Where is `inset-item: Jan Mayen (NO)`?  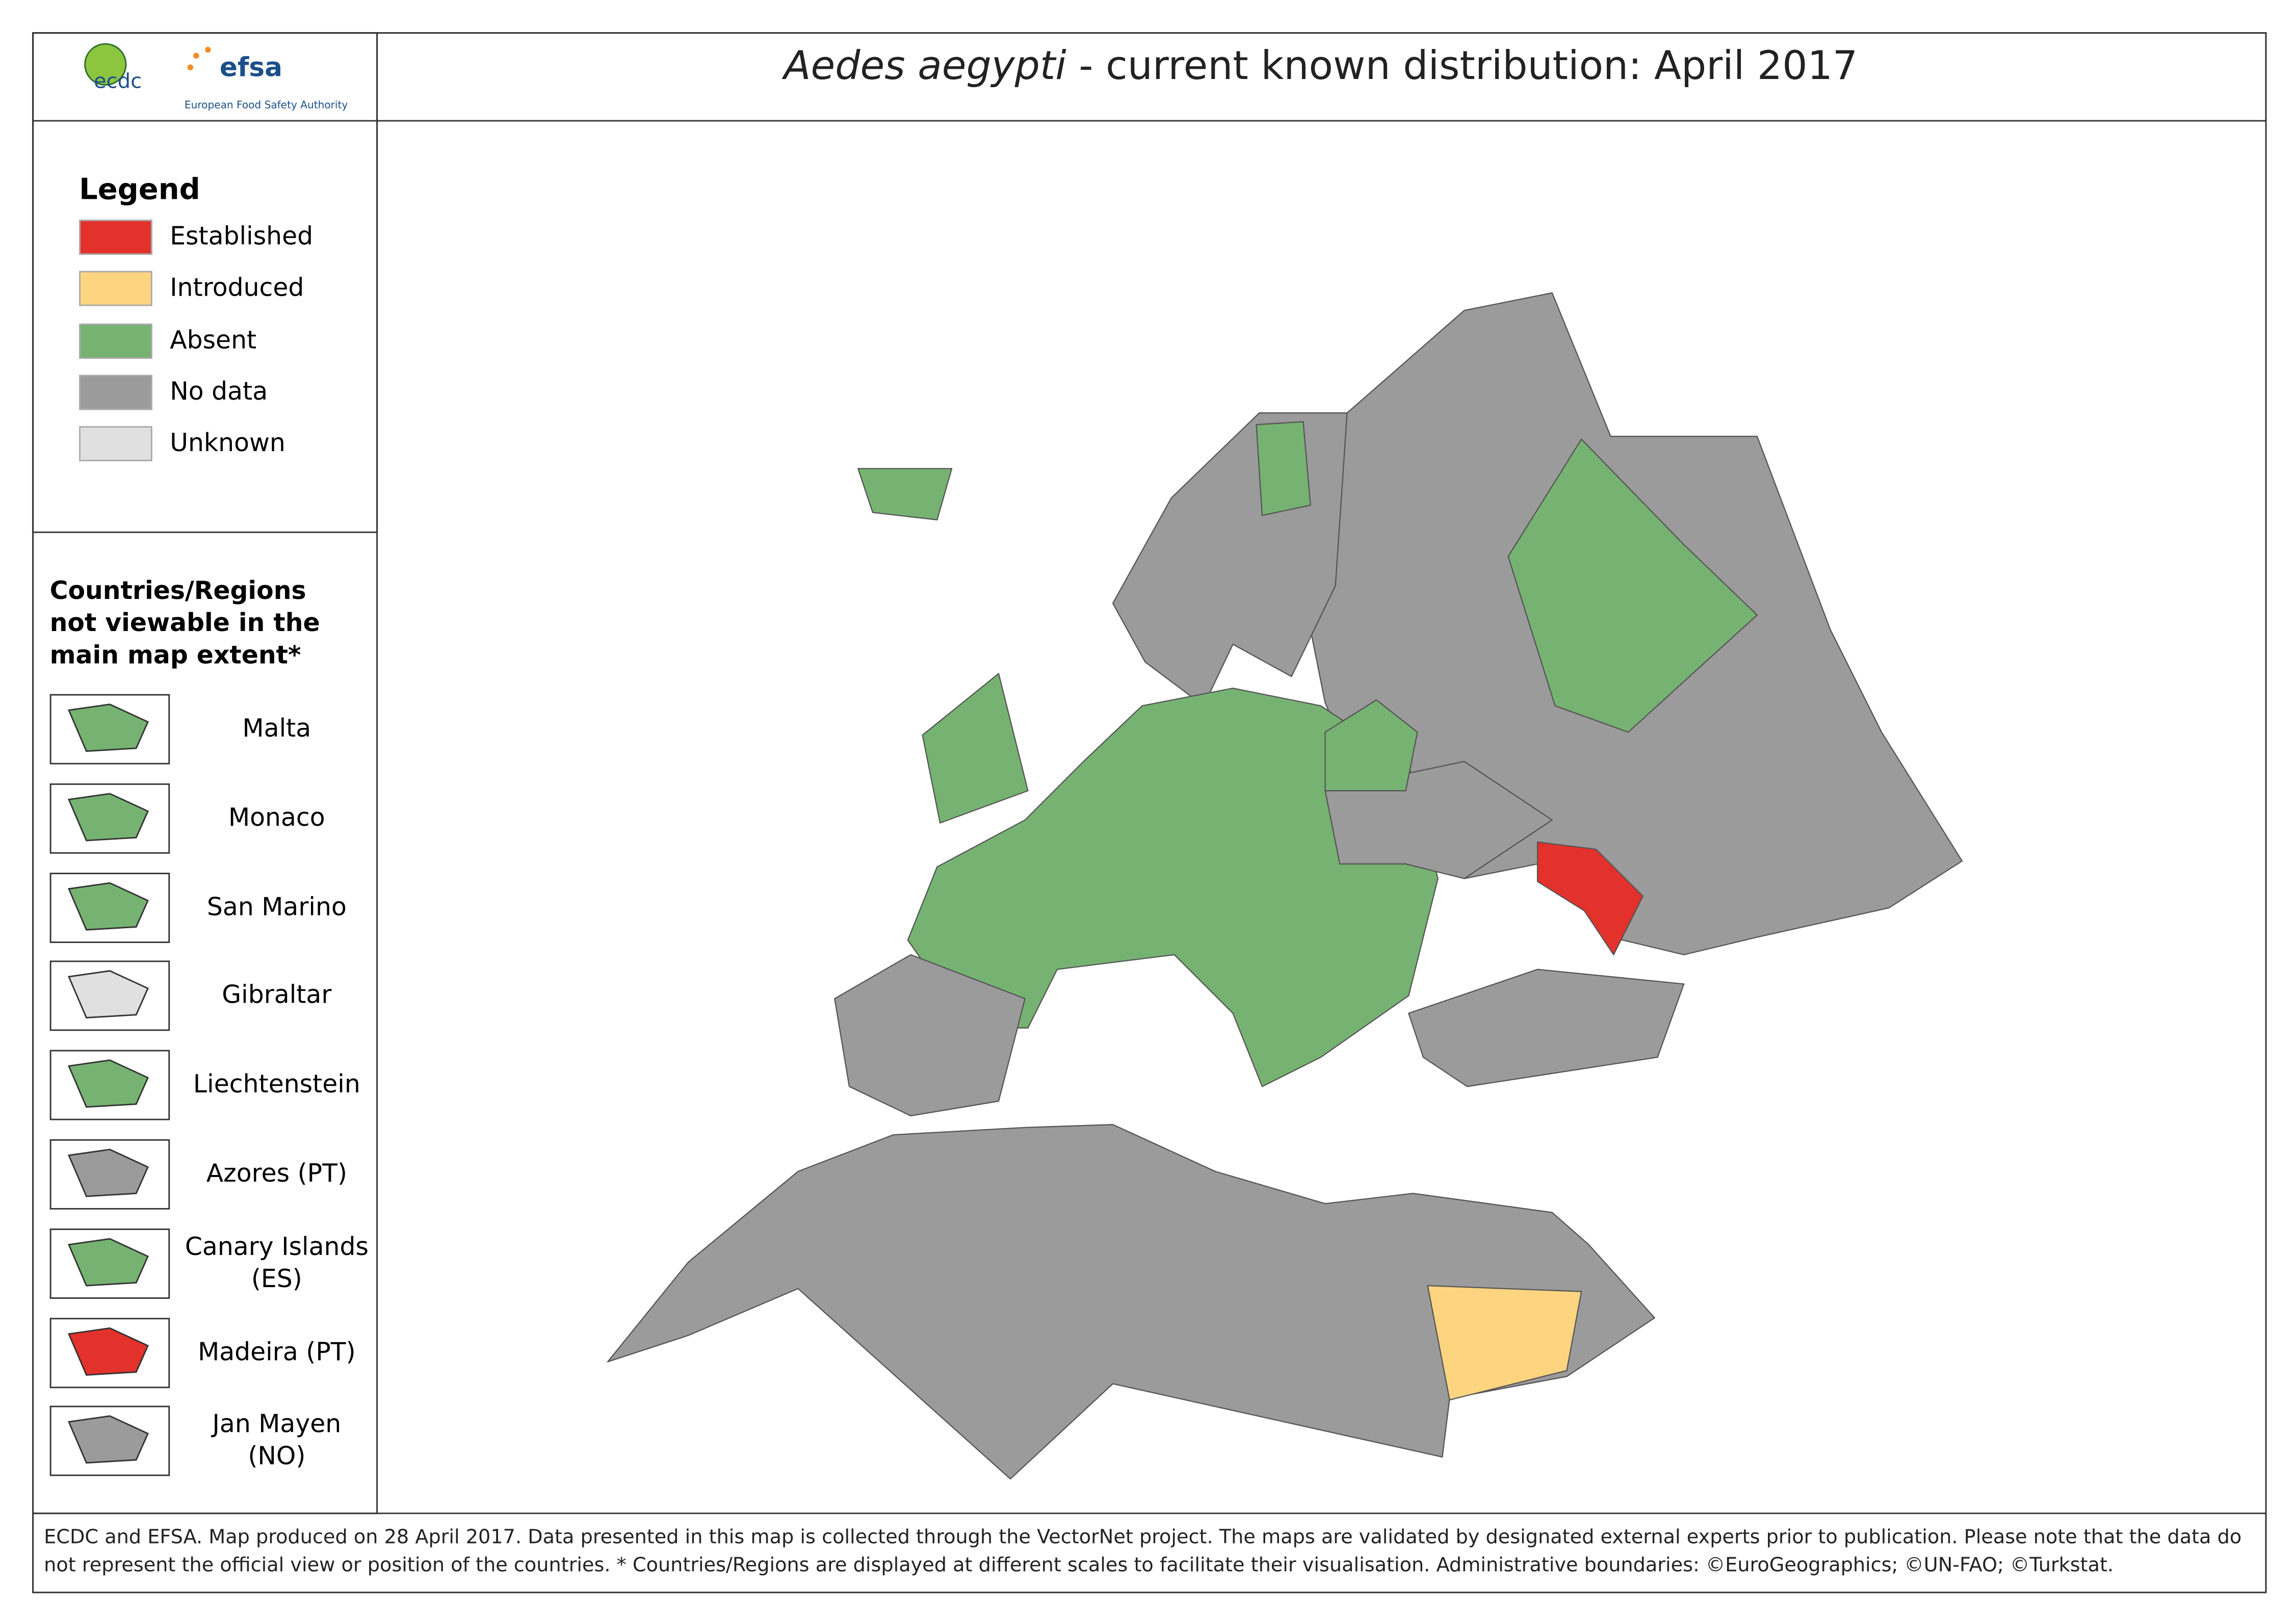 inset-item: Jan Mayen (NO) is located at coordinates (212, 1442).